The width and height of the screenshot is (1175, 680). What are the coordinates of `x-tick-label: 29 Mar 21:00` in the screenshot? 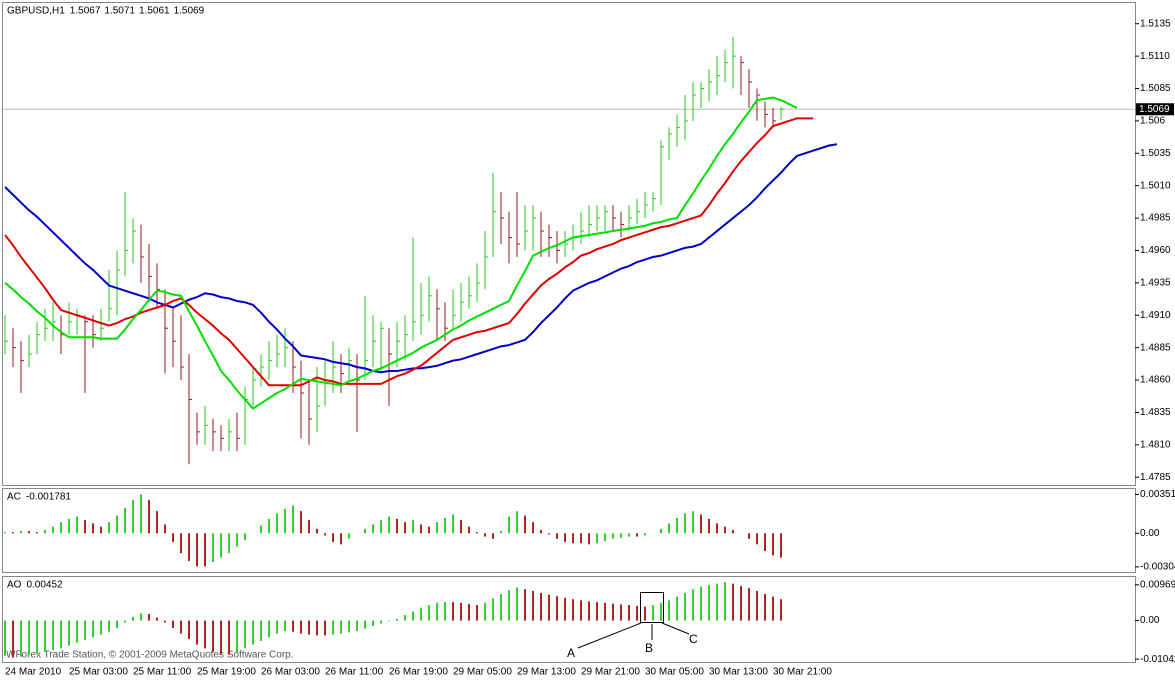 It's located at (610, 672).